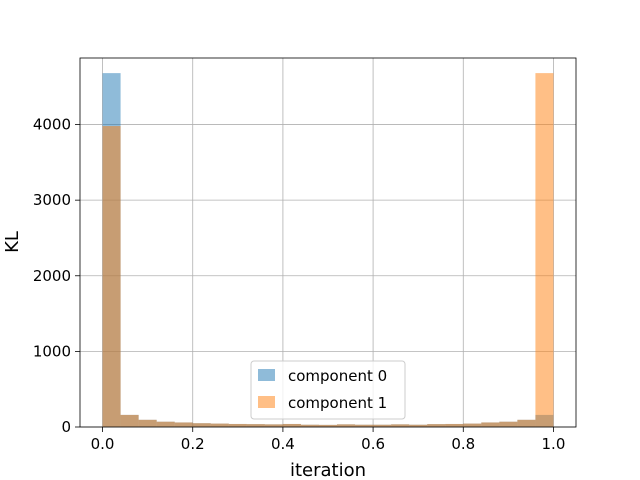 The height and width of the screenshot is (480, 640). What do you see at coordinates (52, 125) in the screenshot?
I see `y-tick-label-4: 4000` at bounding box center [52, 125].